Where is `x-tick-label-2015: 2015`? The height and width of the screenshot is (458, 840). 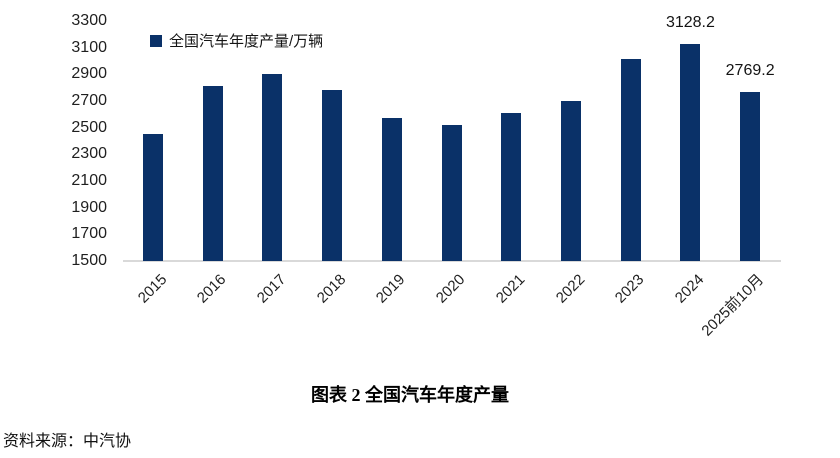
x-tick-label-2015: 2015 is located at coordinates (152, 289).